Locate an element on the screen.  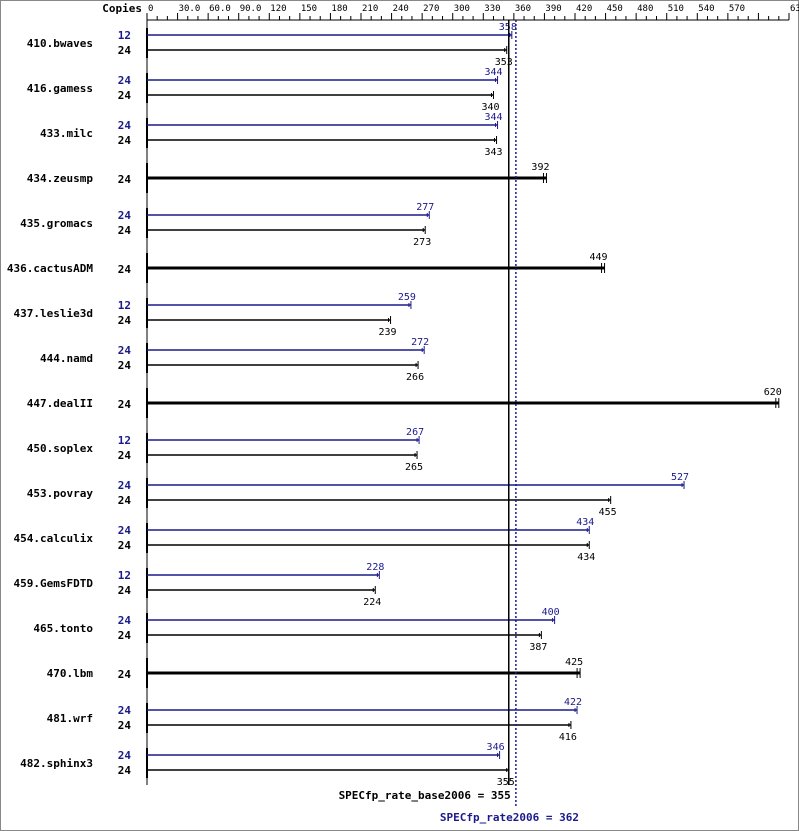
benchmark-label: 410.bwaves is located at coordinates (60, 43).